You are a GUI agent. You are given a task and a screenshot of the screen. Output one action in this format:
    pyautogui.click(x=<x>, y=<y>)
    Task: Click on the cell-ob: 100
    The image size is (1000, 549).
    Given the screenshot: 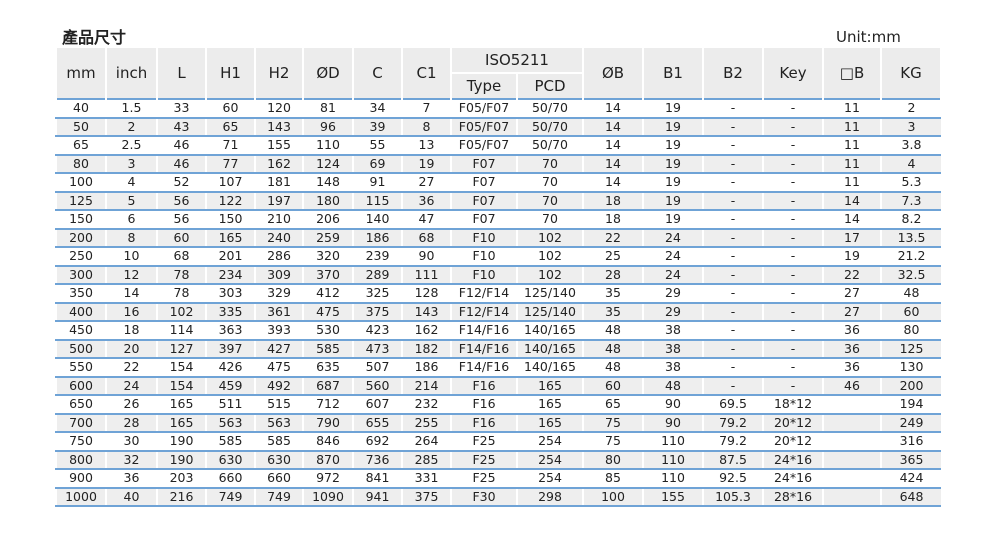 What is the action you would take?
    pyautogui.click(x=612, y=497)
    